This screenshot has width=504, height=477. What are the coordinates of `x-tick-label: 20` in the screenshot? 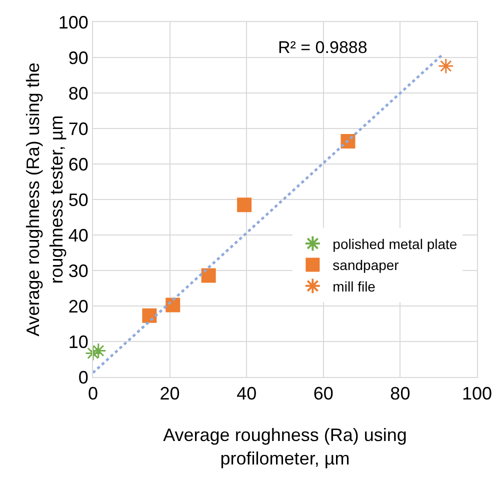 It's located at (170, 394).